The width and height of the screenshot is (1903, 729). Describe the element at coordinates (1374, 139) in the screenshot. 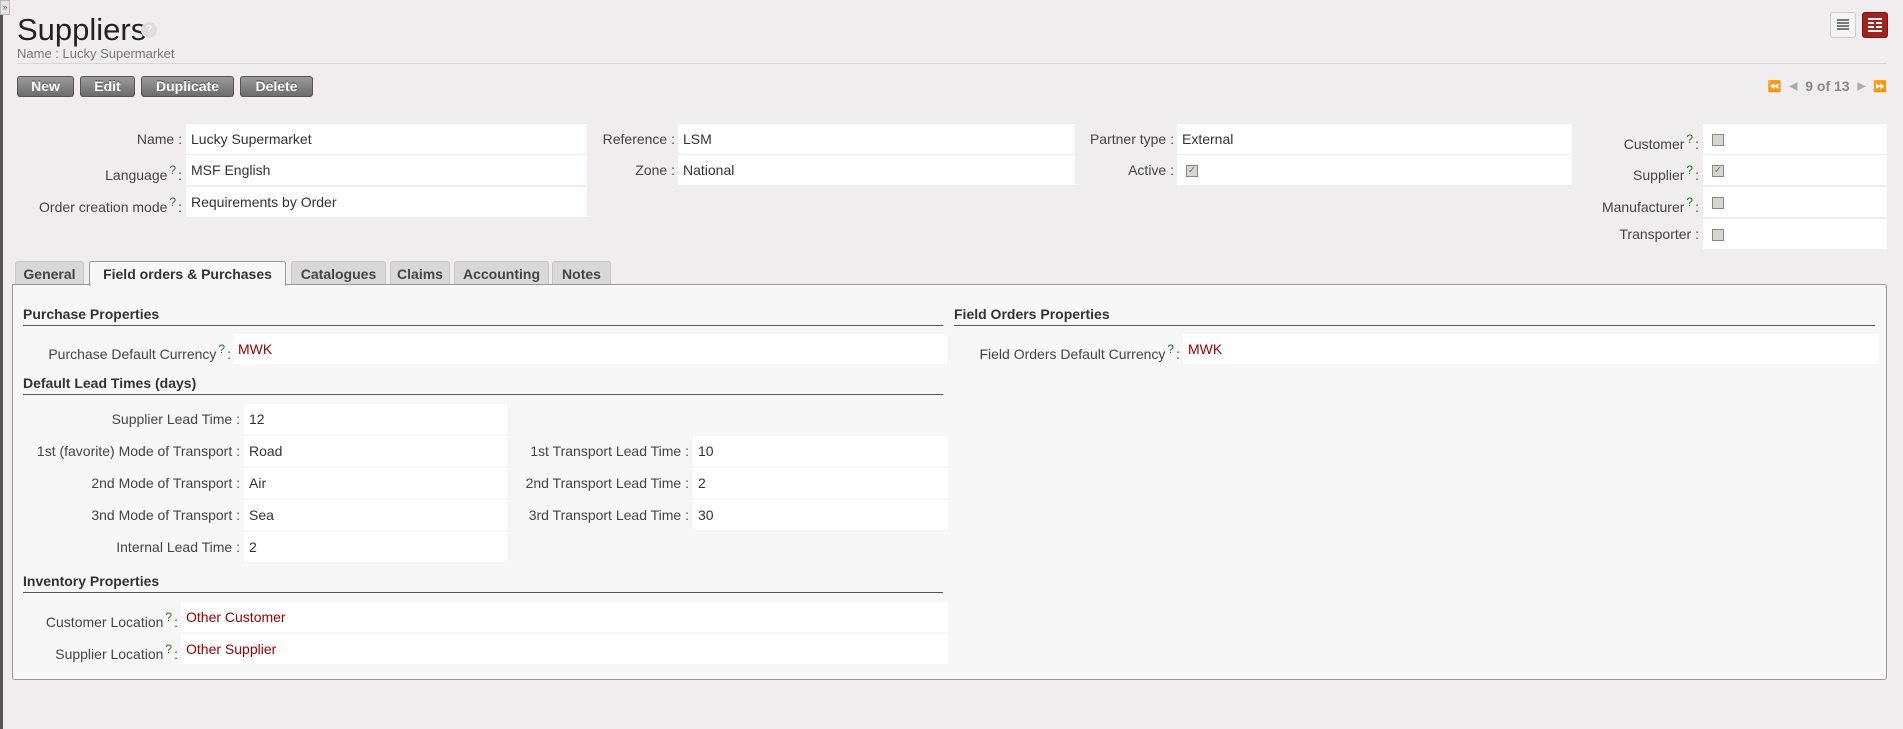

I see `partner-type-field: External` at that location.